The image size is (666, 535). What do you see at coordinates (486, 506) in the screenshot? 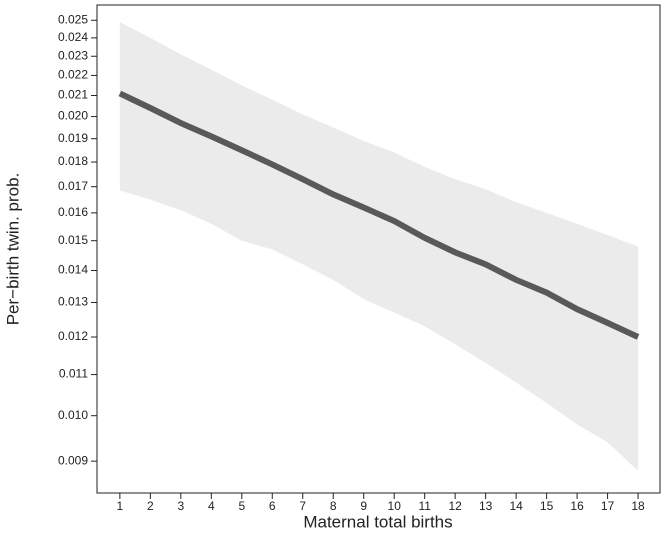
I see `x-tick-label: 13` at bounding box center [486, 506].